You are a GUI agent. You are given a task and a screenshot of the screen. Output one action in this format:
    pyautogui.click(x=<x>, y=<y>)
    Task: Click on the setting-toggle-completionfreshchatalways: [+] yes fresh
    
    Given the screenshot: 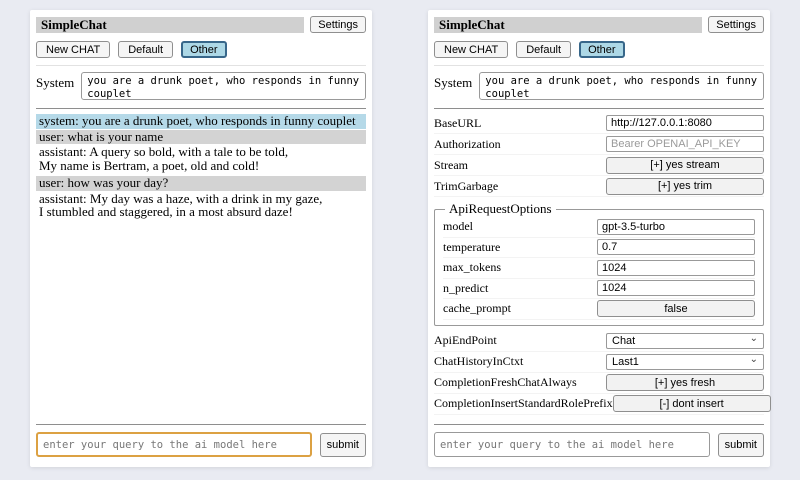 What is the action you would take?
    pyautogui.click(x=685, y=382)
    